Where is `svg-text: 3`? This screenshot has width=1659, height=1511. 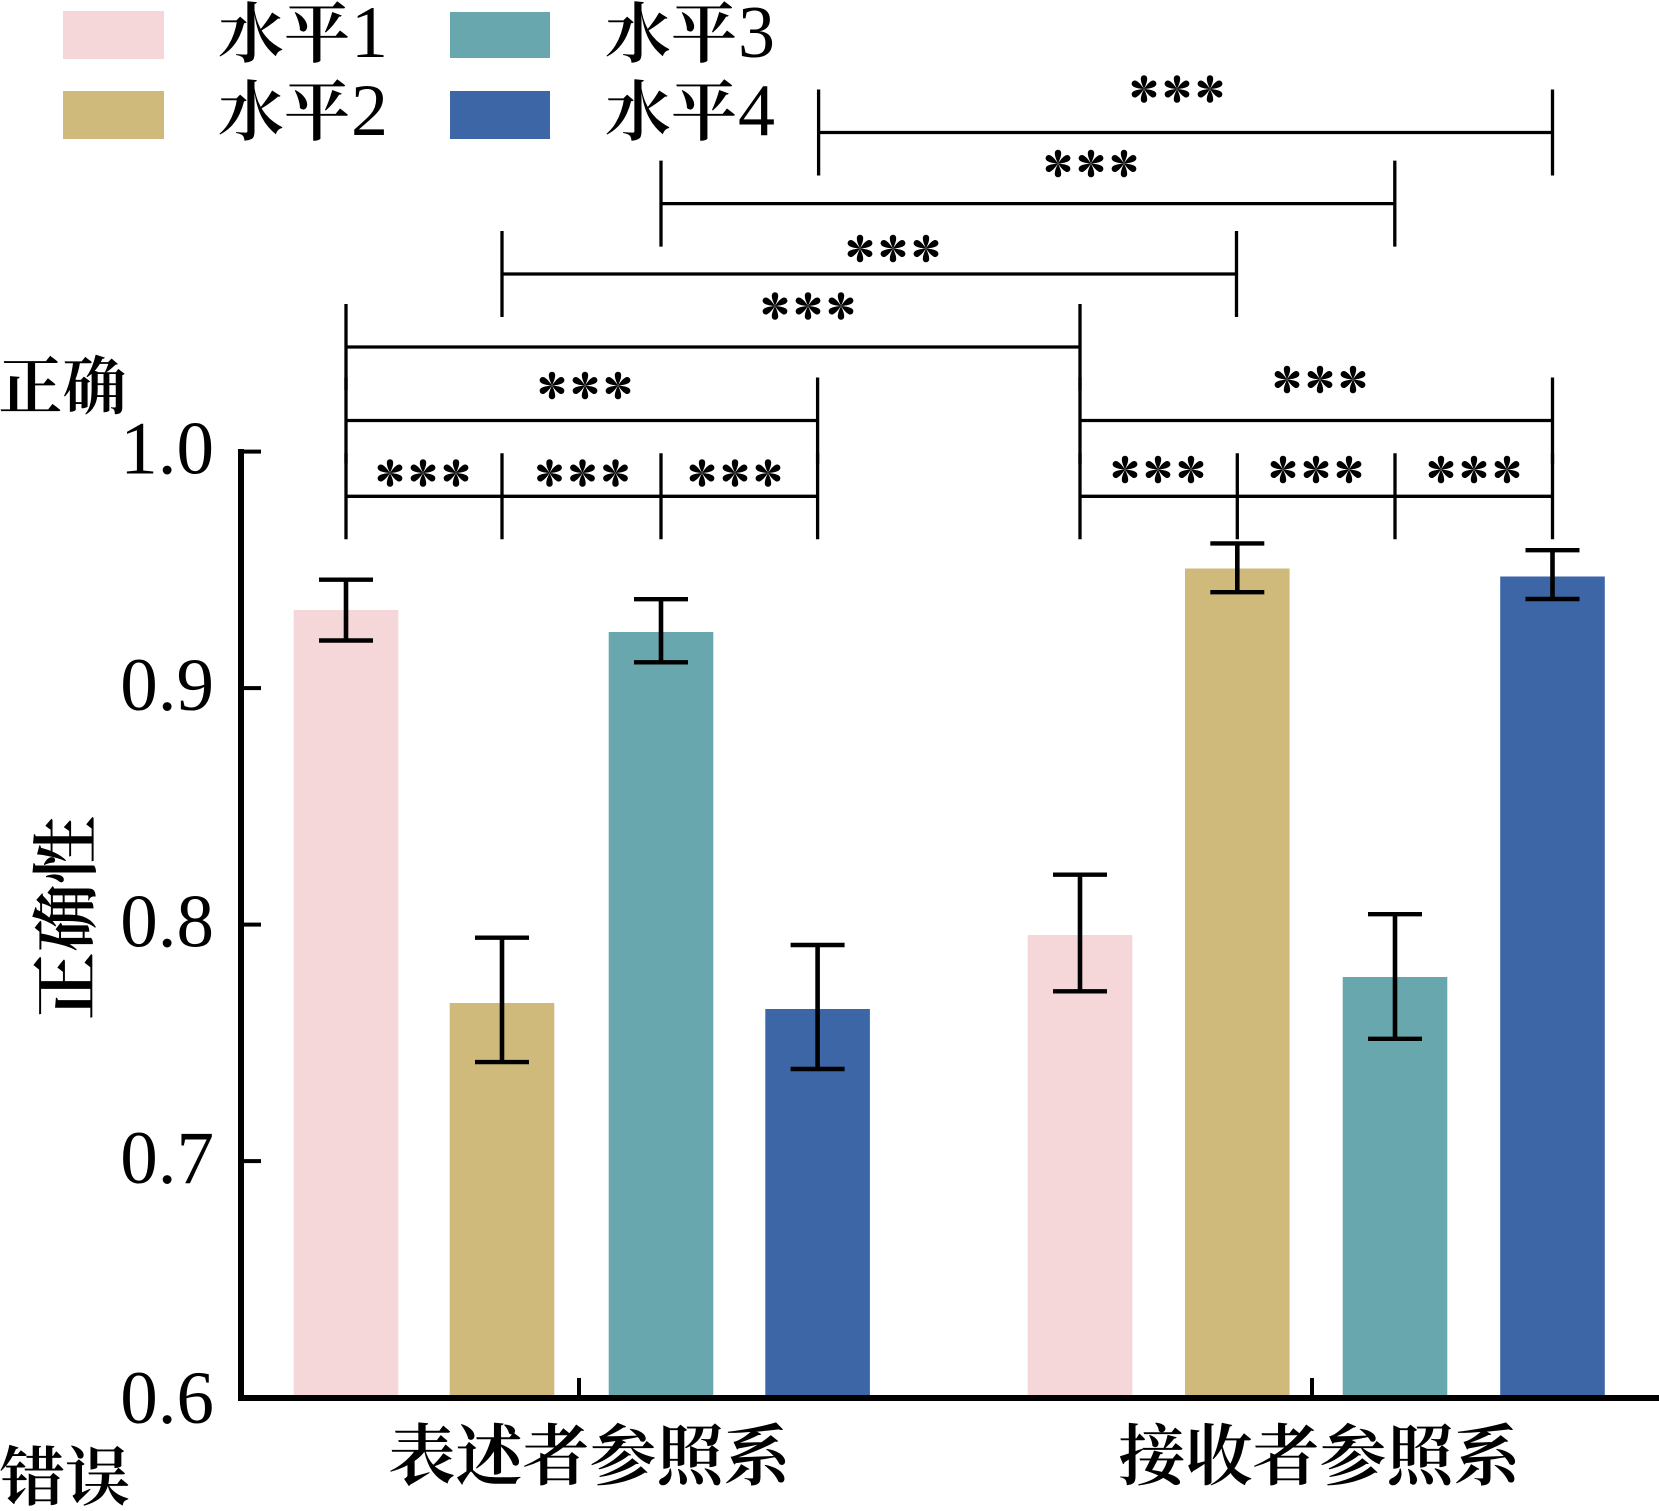
svg-text: 3 is located at coordinates (756, 37).